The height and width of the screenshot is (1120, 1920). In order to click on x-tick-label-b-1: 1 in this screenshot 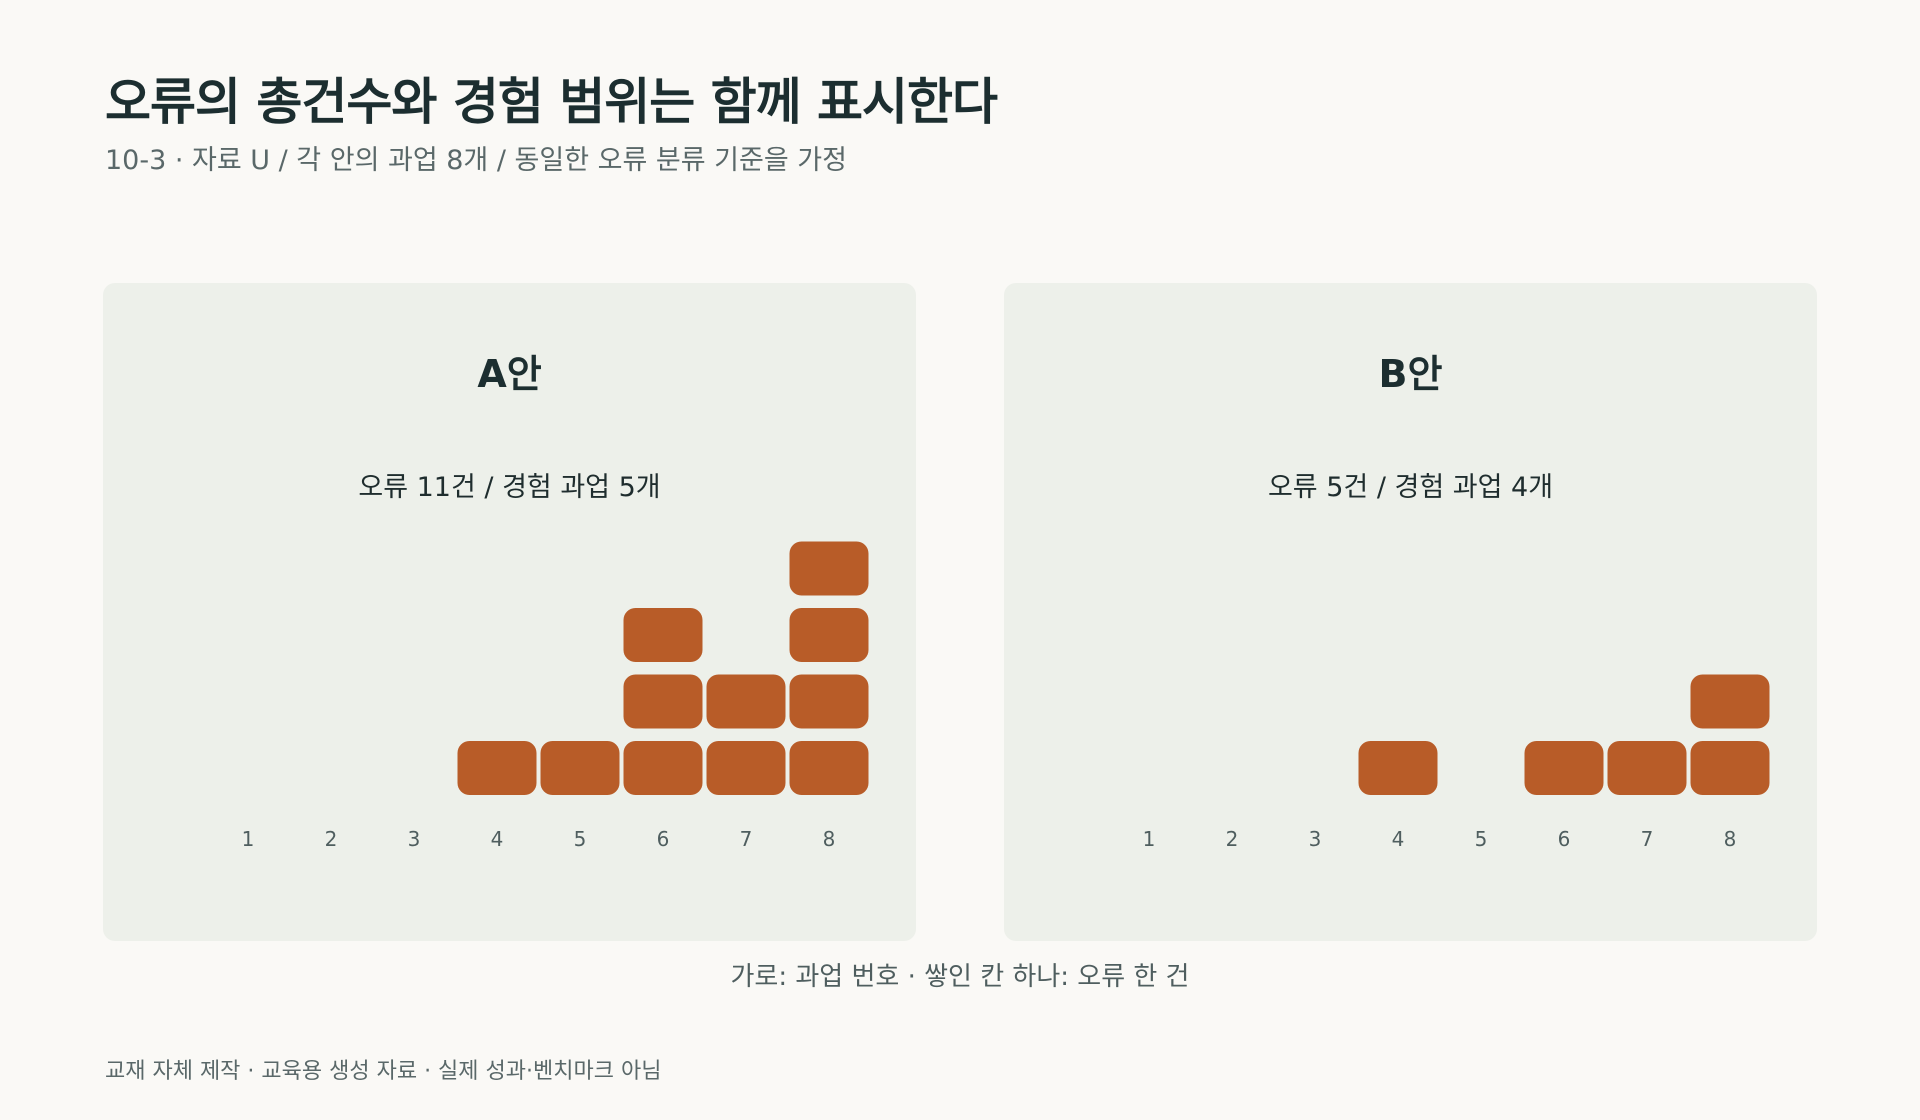, I will do `click(1149, 839)`.